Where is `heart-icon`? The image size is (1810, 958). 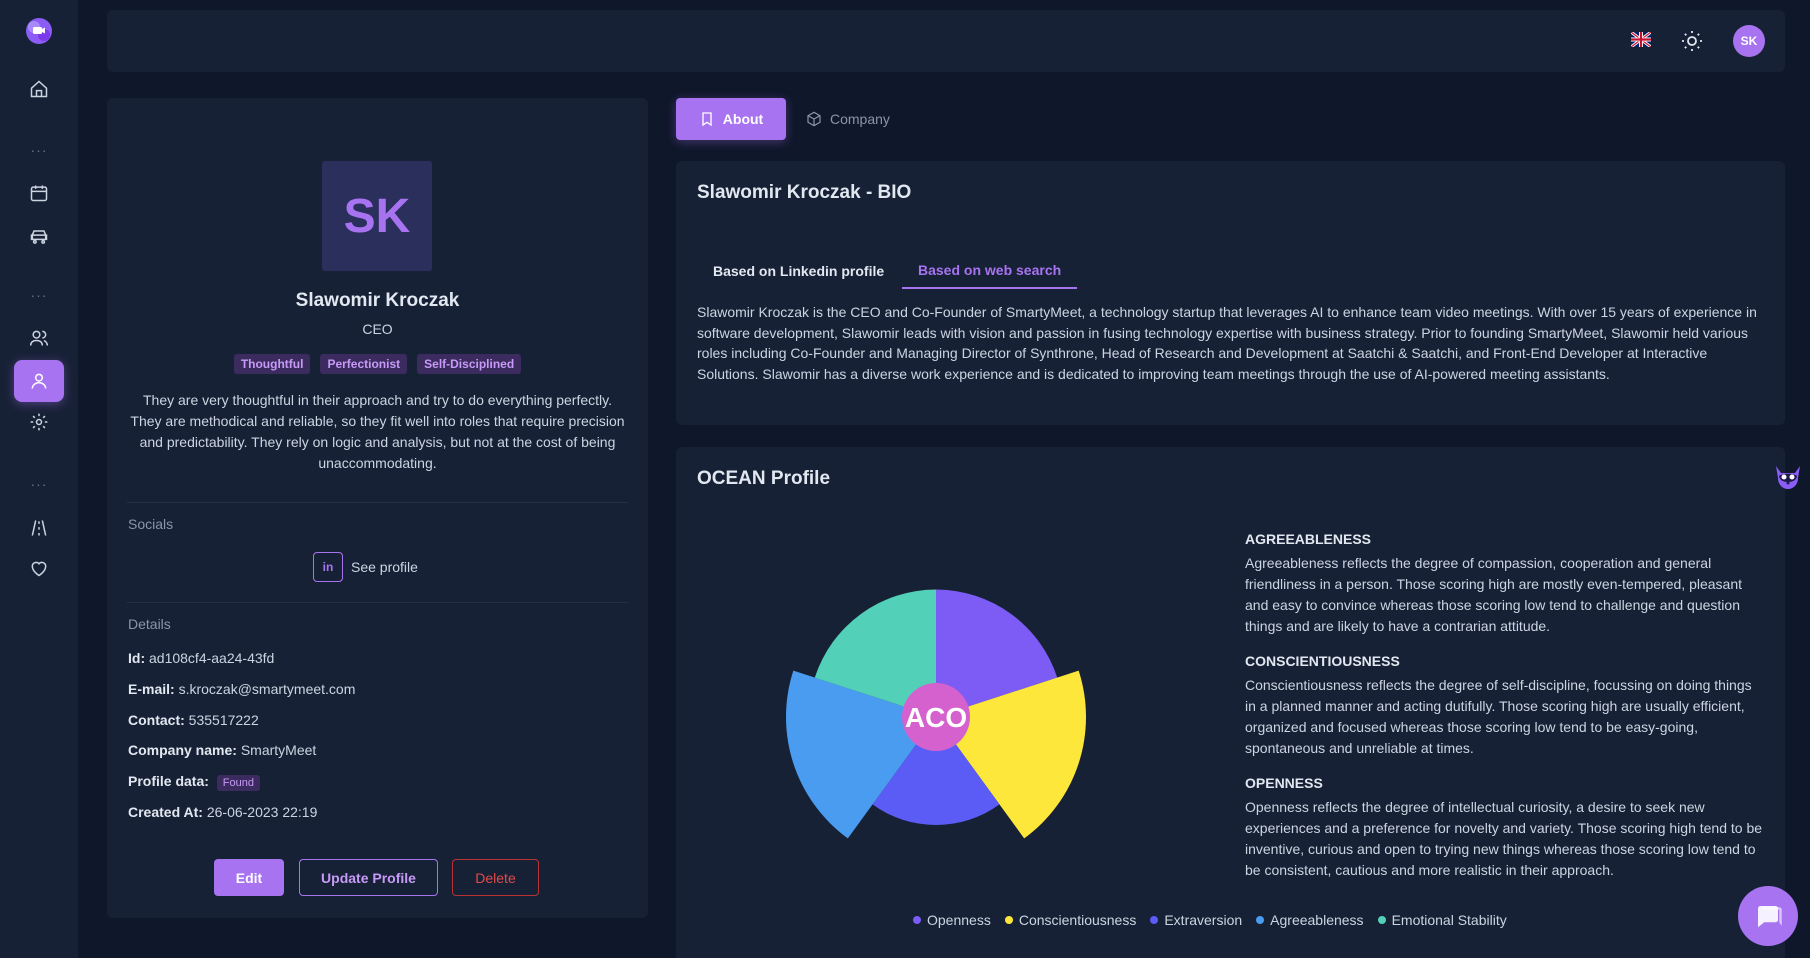
heart-icon is located at coordinates (39, 569).